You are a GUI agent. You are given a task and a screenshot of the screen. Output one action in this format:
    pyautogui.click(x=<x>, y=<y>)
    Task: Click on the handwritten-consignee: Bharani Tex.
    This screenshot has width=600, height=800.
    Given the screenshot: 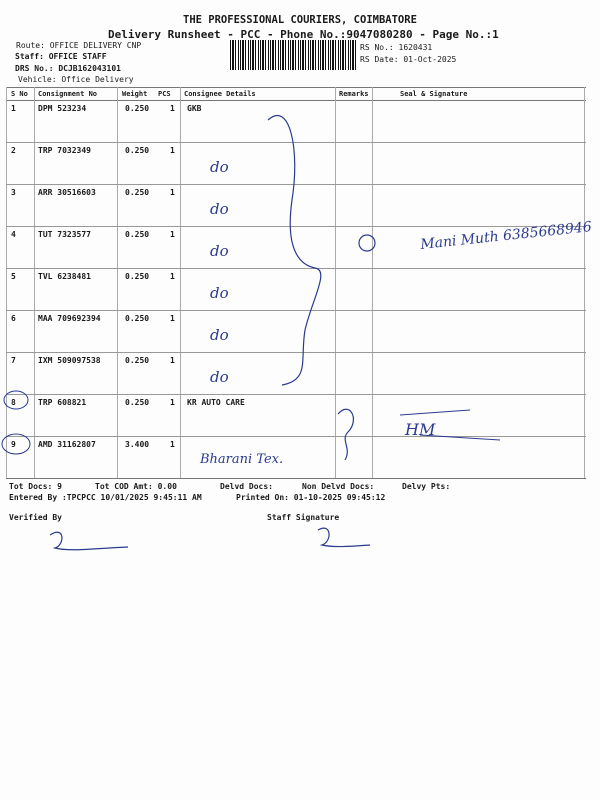 What is the action you would take?
    pyautogui.click(x=242, y=459)
    